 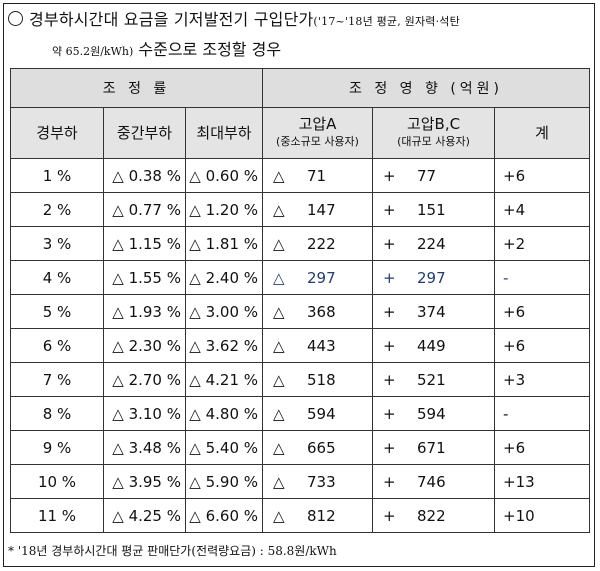 What do you see at coordinates (57, 209) in the screenshot?
I see `light-load-value: 2 %` at bounding box center [57, 209].